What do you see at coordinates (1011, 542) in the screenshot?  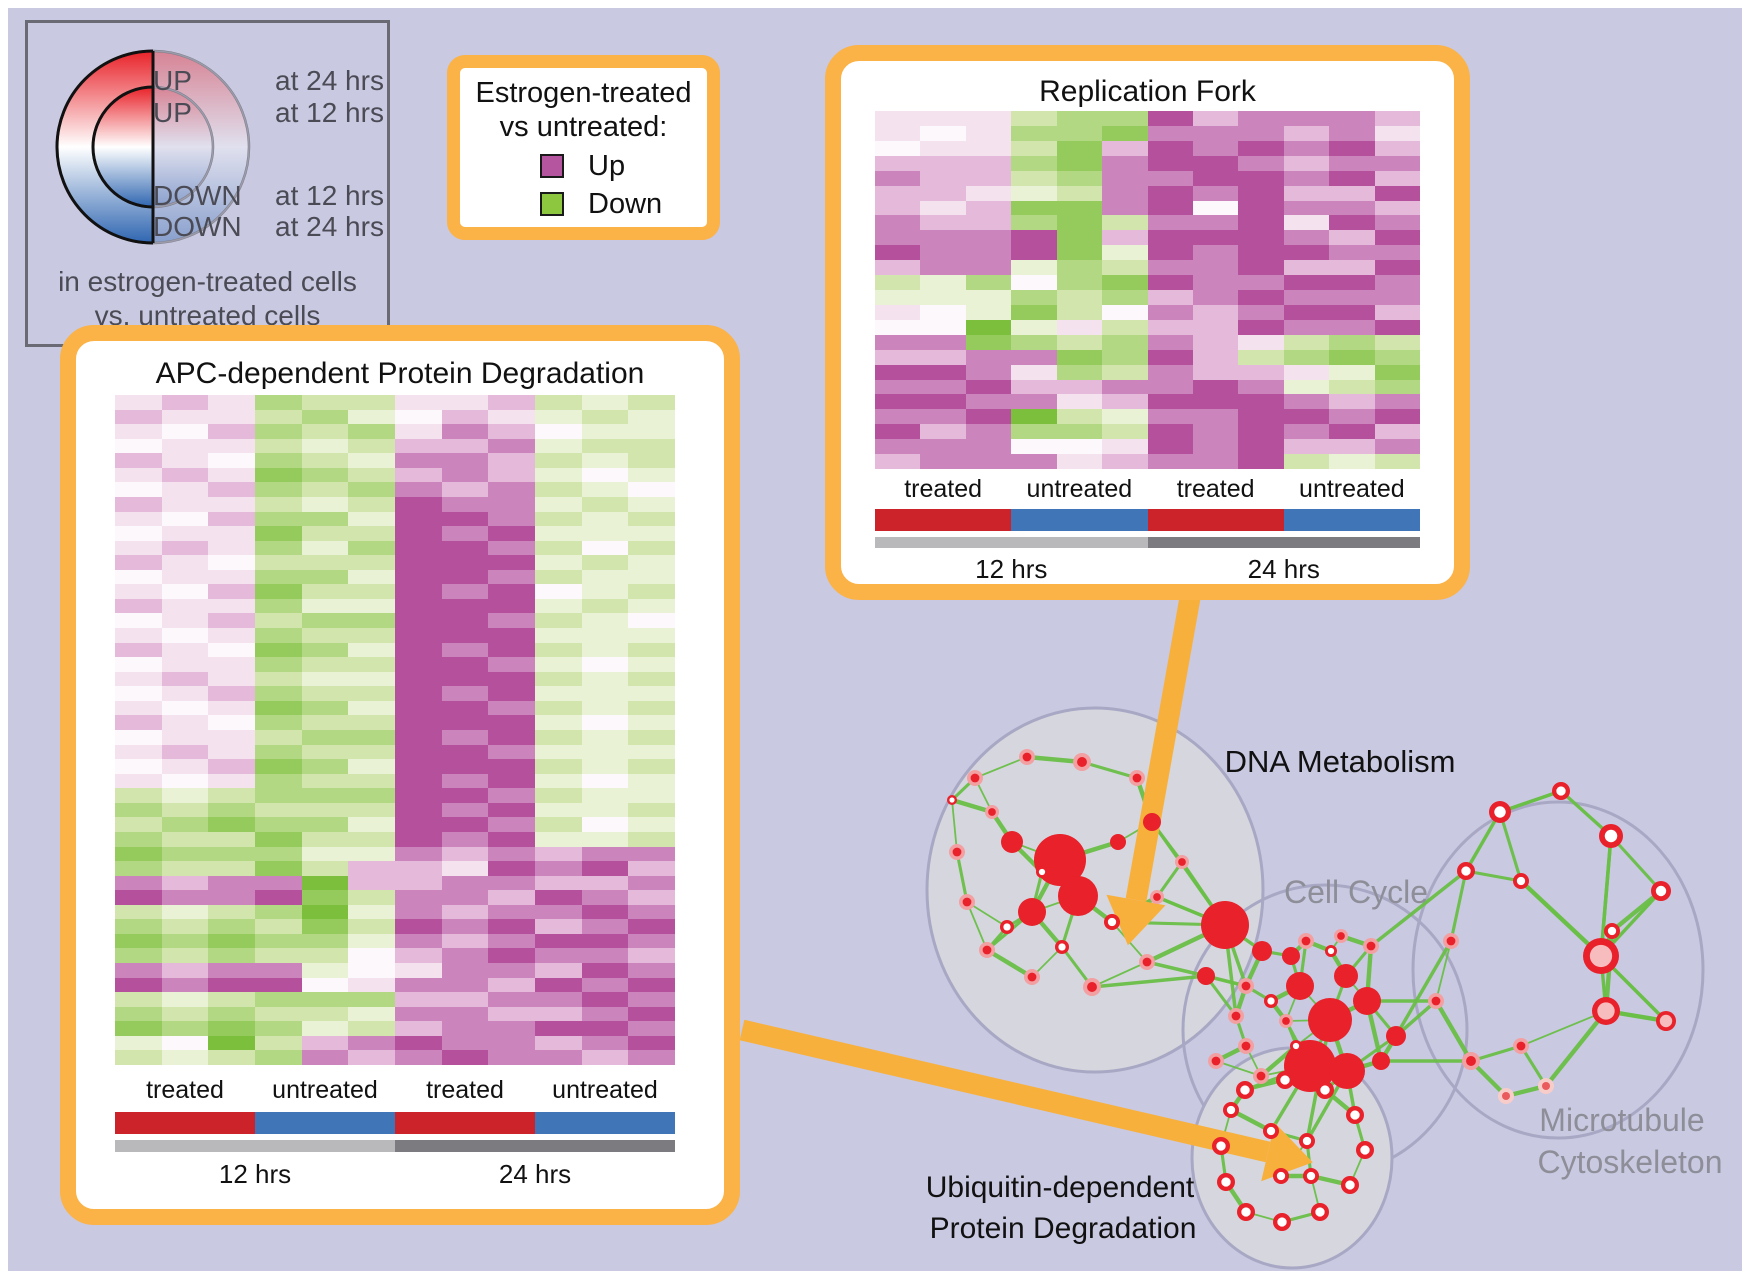 I see `rf-12hr-bar` at bounding box center [1011, 542].